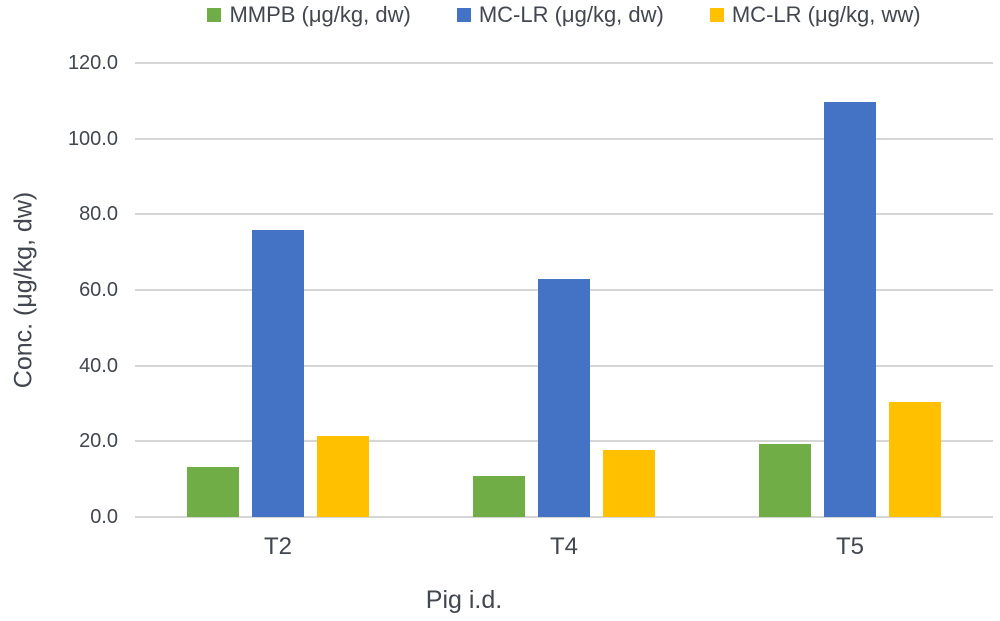  Describe the element at coordinates (629, 483) in the screenshot. I see `bar-T4-series2` at that location.